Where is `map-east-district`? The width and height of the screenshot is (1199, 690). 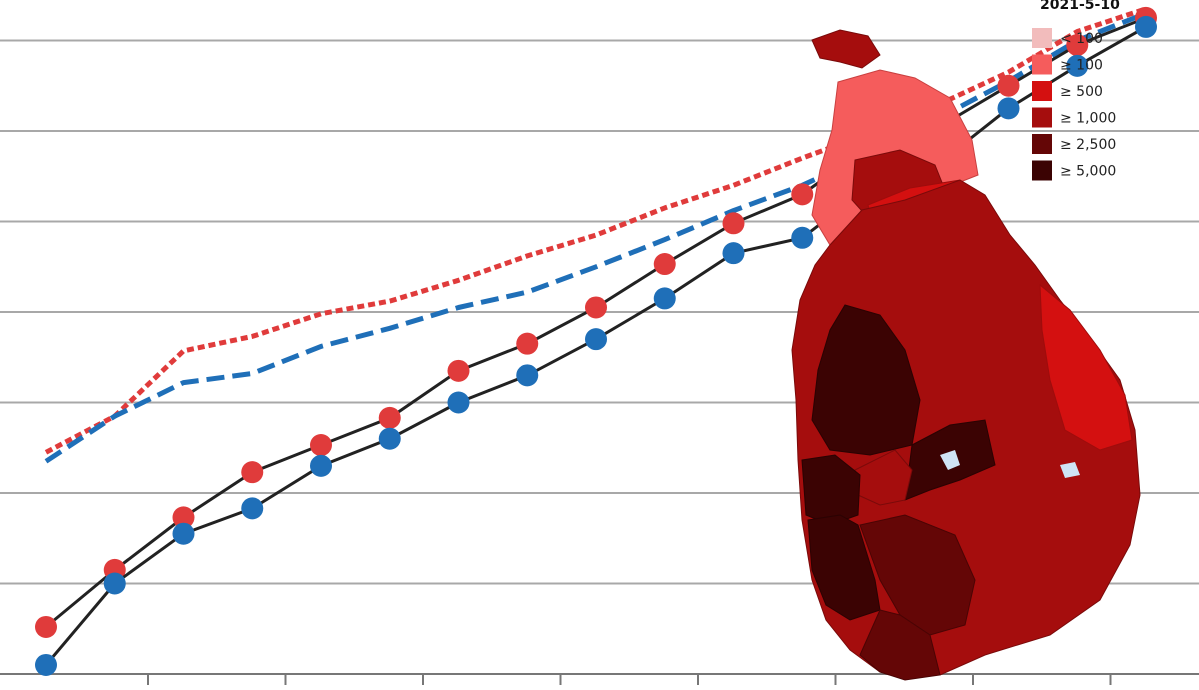 map-east-district is located at coordinates (1086, 367).